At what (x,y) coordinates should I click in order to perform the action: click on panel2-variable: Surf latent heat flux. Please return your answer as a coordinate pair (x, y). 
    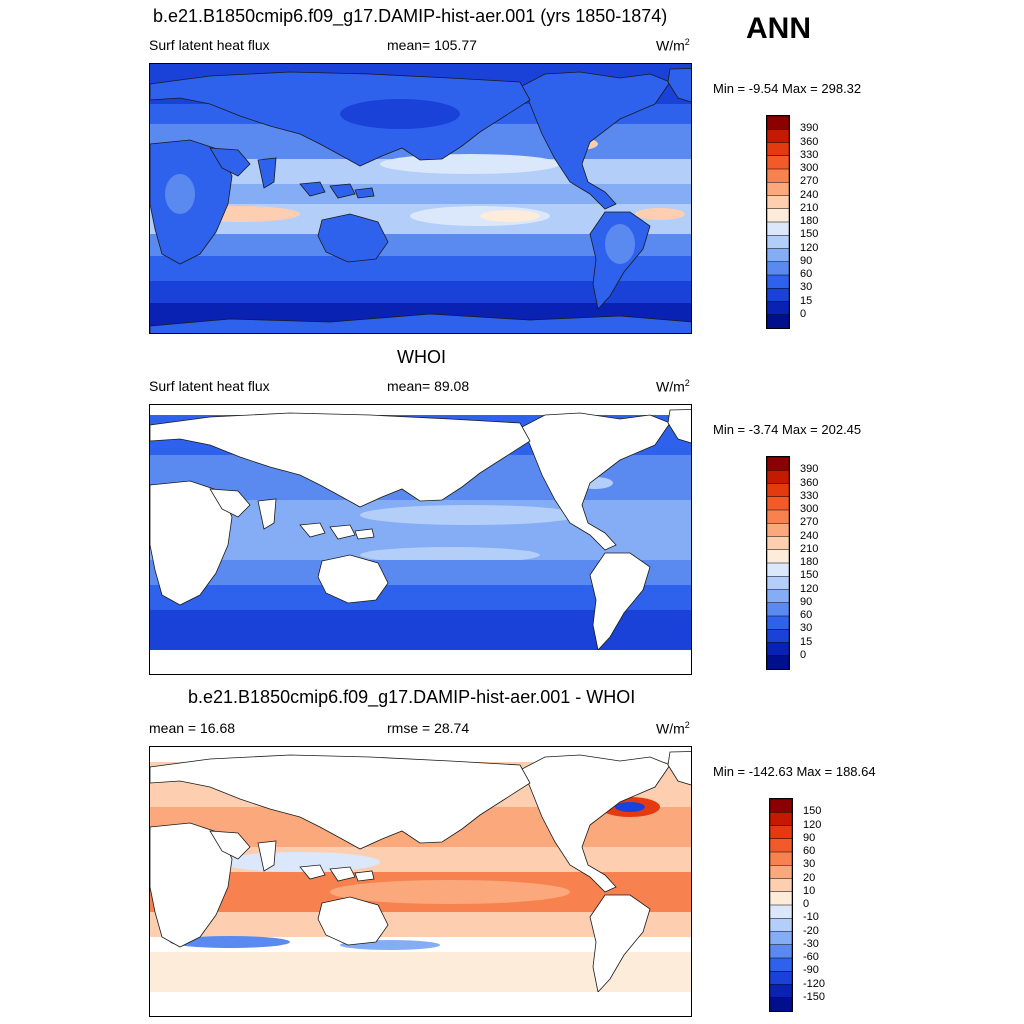
    Looking at the image, I should click on (209, 386).